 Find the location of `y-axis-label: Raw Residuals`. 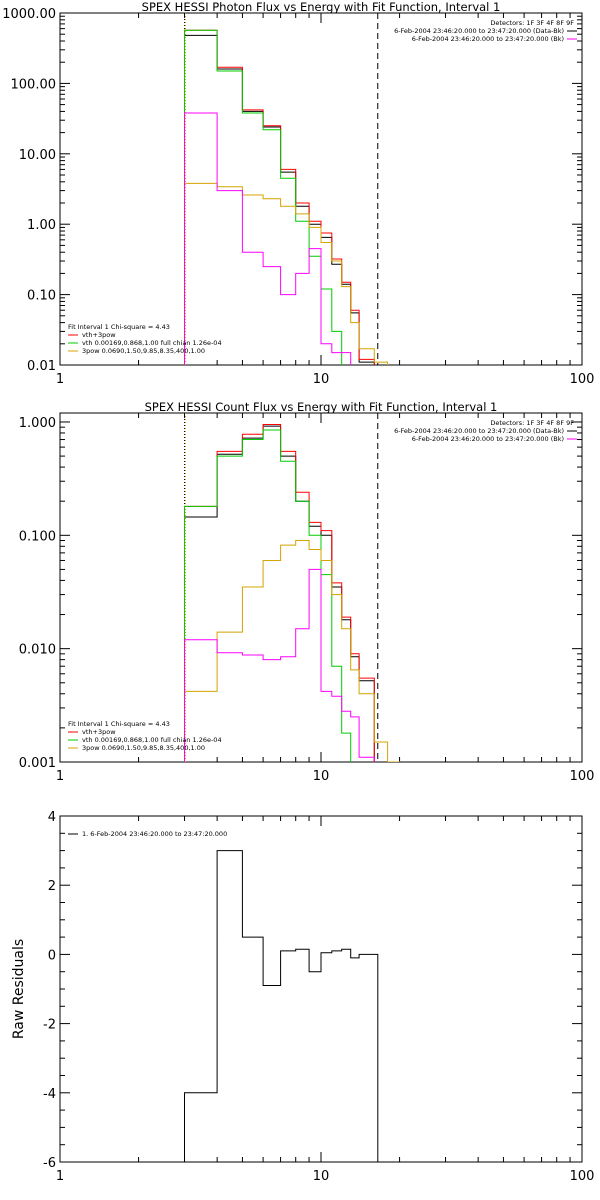

y-axis-label: Raw Residuals is located at coordinates (19, 989).